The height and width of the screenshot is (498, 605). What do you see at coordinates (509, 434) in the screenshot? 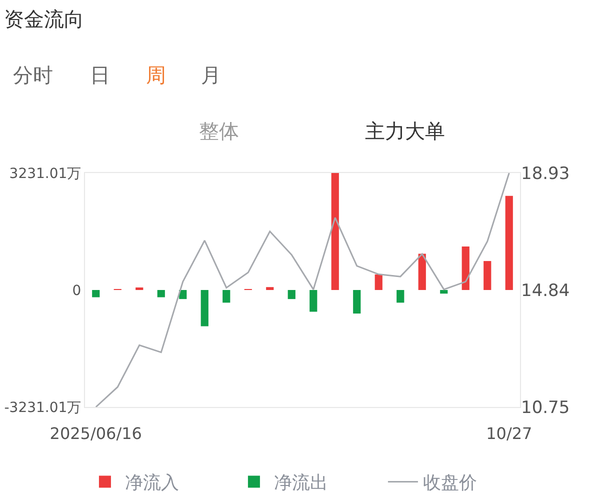
I see `x-tick-label: 10/27` at bounding box center [509, 434].